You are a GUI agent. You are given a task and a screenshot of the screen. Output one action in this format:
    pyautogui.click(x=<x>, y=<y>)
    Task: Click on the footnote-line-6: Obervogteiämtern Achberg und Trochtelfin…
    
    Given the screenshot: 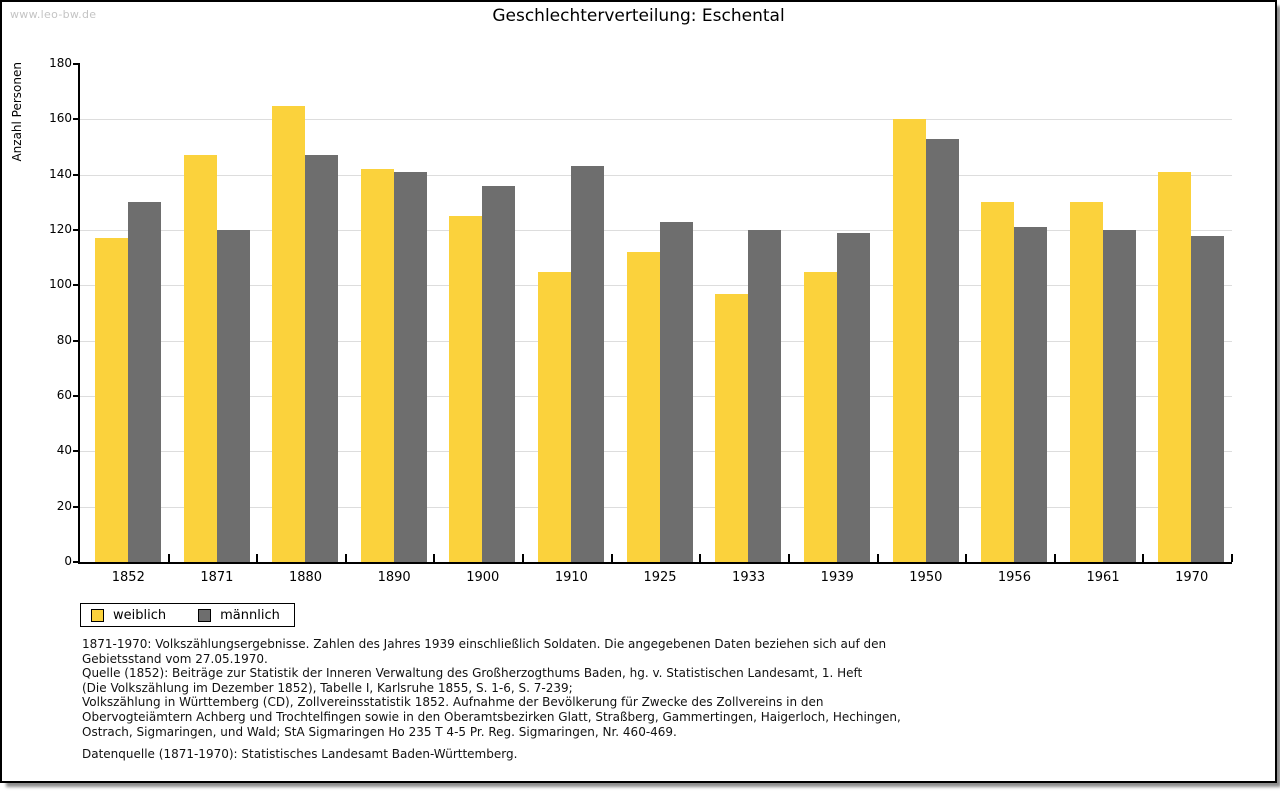 What is the action you would take?
    pyautogui.click(x=491, y=716)
    